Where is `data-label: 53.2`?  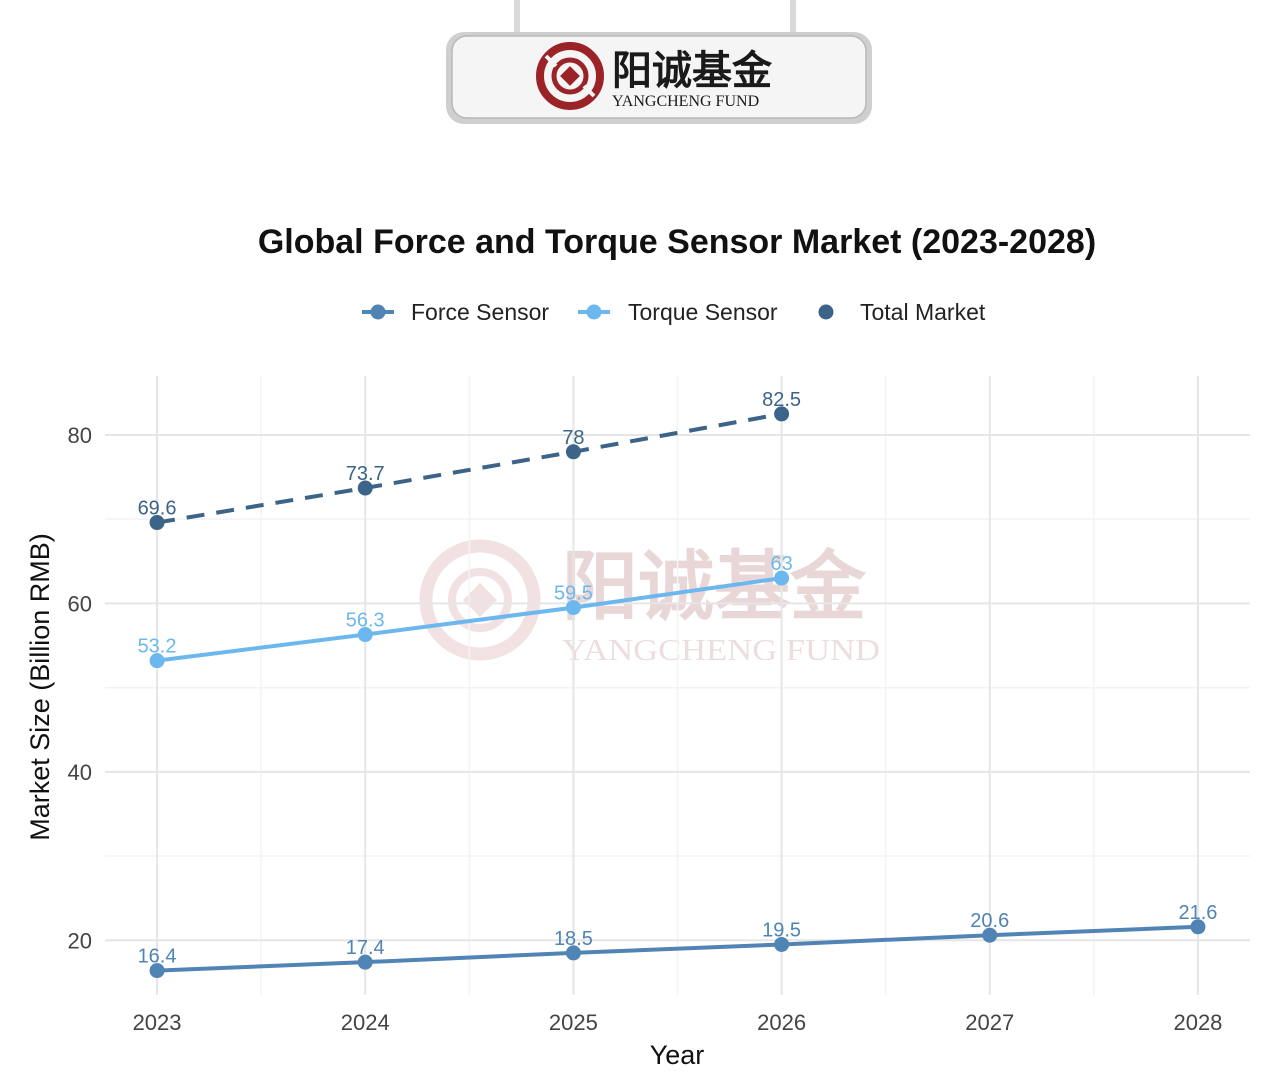 data-label: 53.2 is located at coordinates (157, 647).